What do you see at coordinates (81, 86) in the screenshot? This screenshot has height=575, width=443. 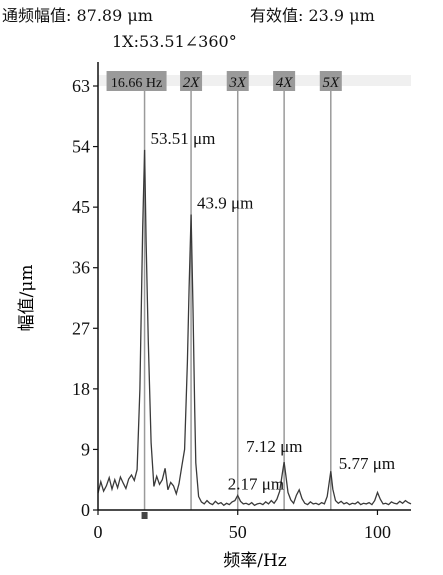 I see `y-tick-label: 63` at bounding box center [81, 86].